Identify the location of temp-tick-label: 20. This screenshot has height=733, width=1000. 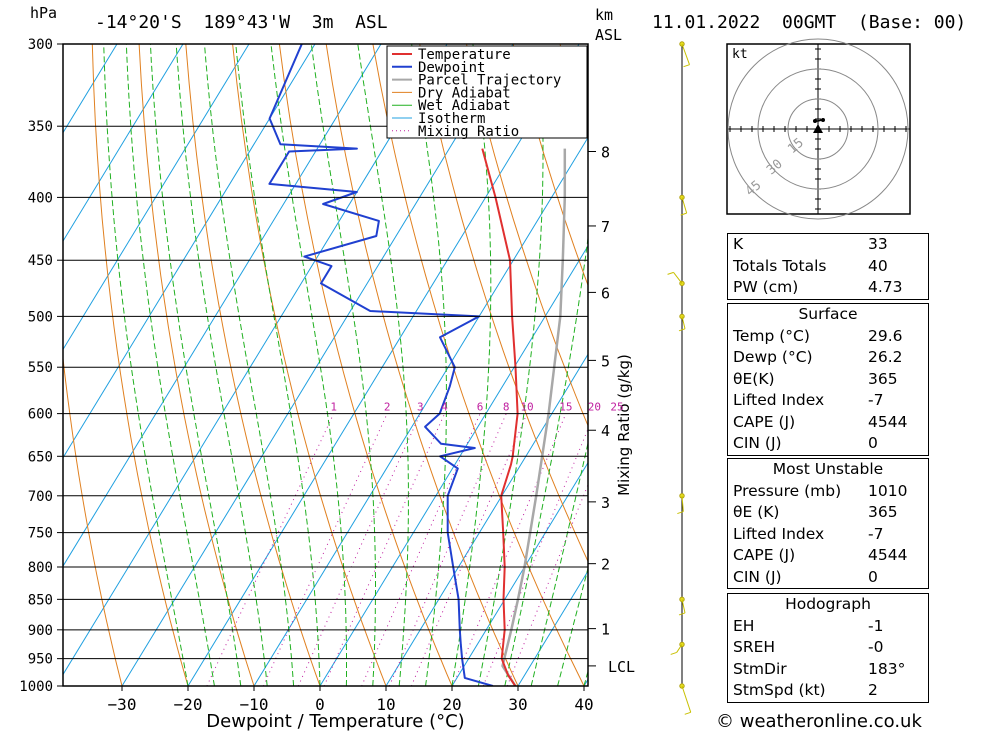
(451, 704).